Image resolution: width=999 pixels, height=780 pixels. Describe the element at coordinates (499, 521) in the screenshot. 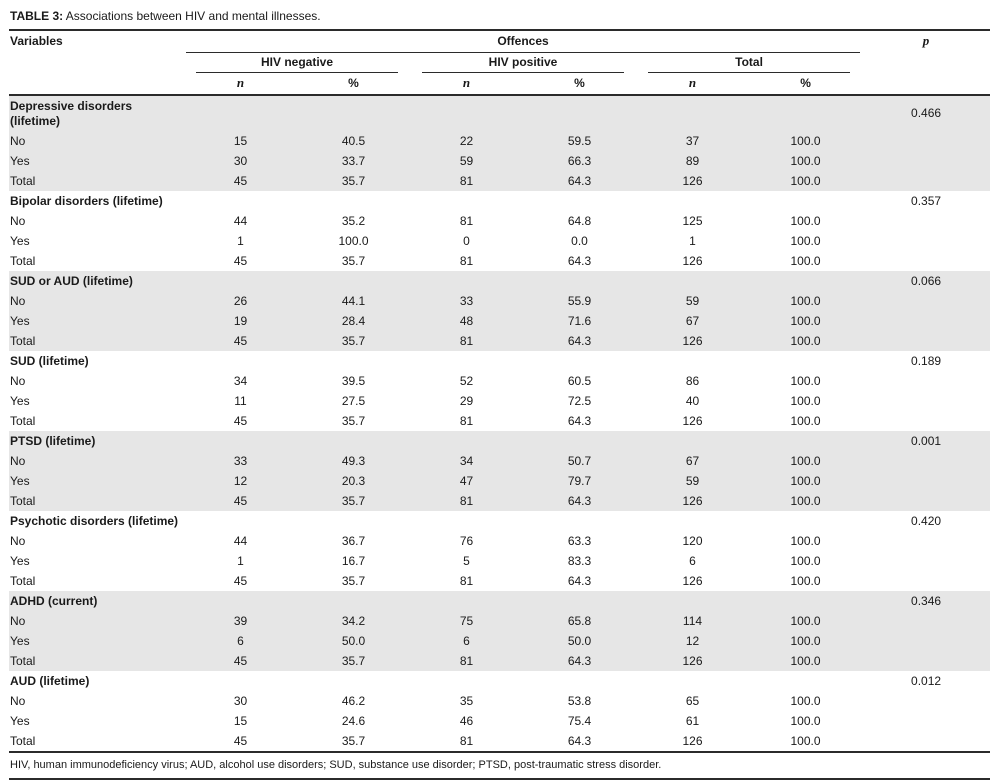

I see `group-header-row: Psychotic disorders (lifetime) 0.420` at that location.